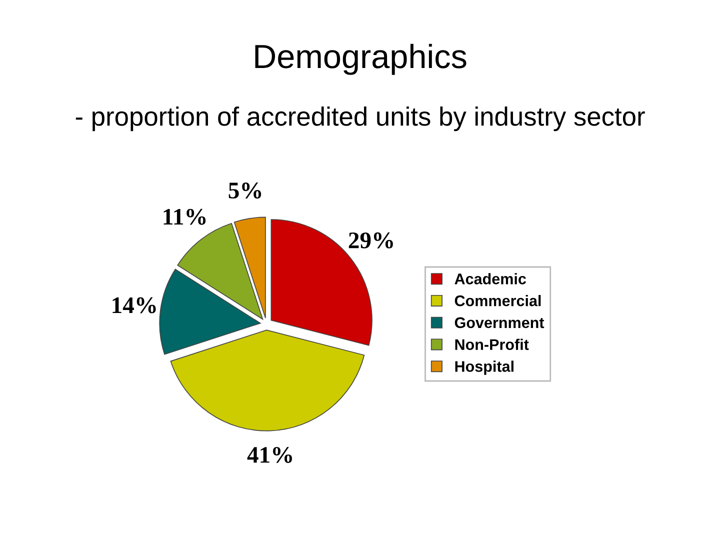 This screenshot has width=720, height=540. I want to click on data-label: 11%, so click(185, 216).